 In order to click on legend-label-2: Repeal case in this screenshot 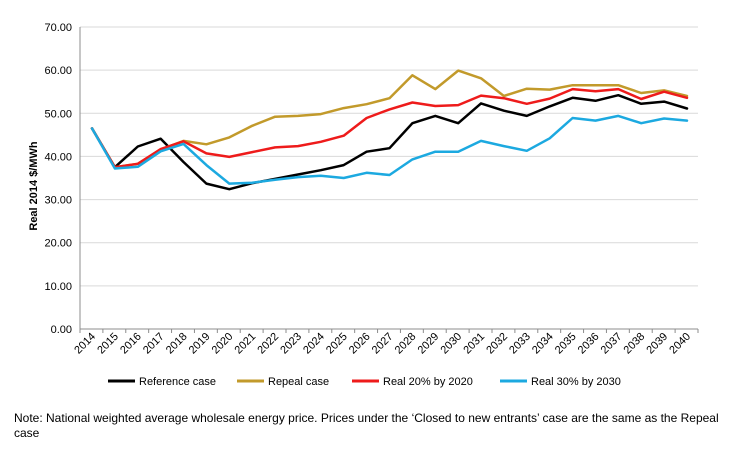, I will do `click(298, 382)`.